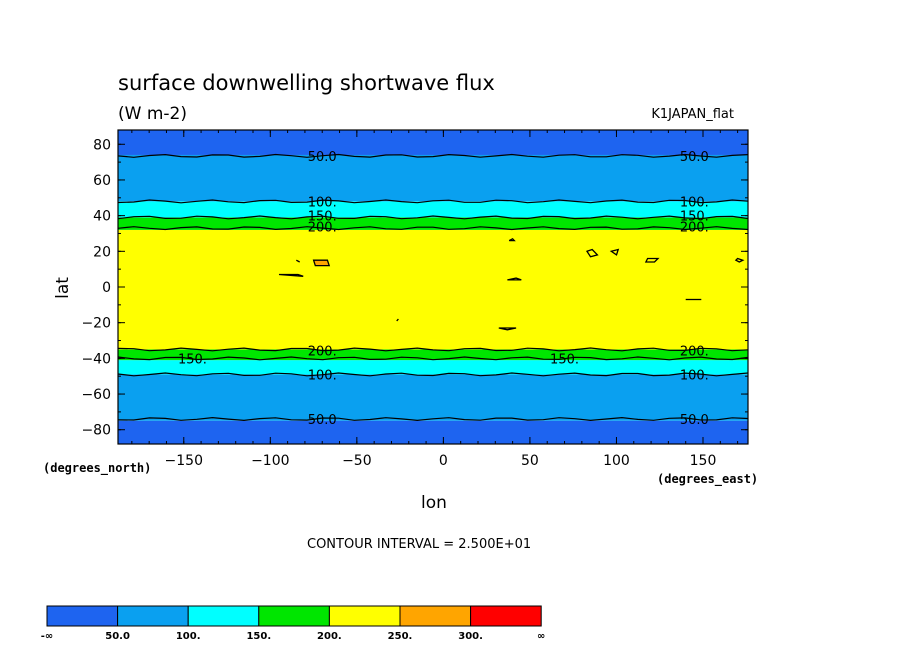 The image size is (904, 654). Describe the element at coordinates (306, 83) in the screenshot. I see `chart-title: surface downwelling shortwave flux` at that location.